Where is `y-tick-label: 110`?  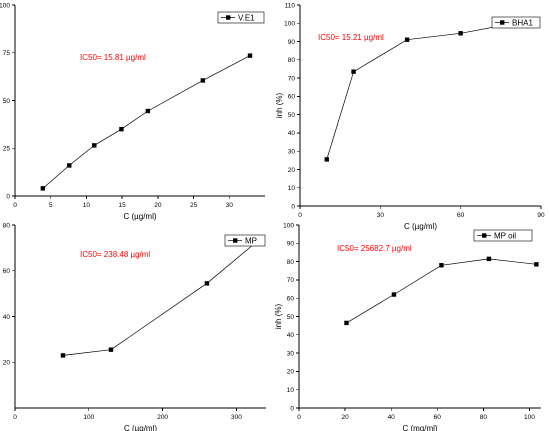 y-tick-label: 110 is located at coordinates (290, 5).